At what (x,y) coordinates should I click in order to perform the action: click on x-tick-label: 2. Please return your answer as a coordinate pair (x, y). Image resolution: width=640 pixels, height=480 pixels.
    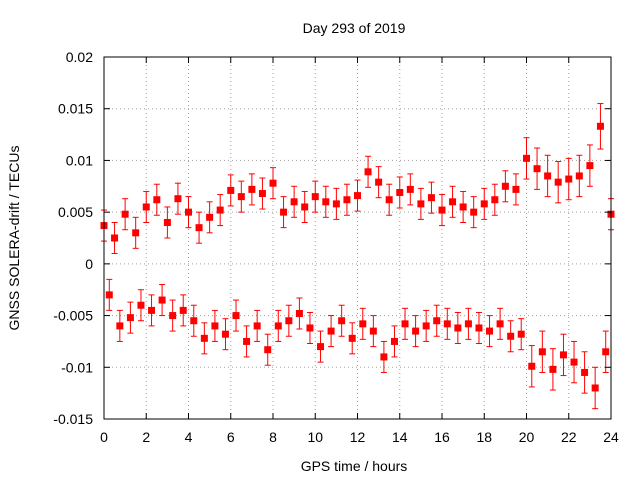
    Looking at the image, I should click on (146, 437).